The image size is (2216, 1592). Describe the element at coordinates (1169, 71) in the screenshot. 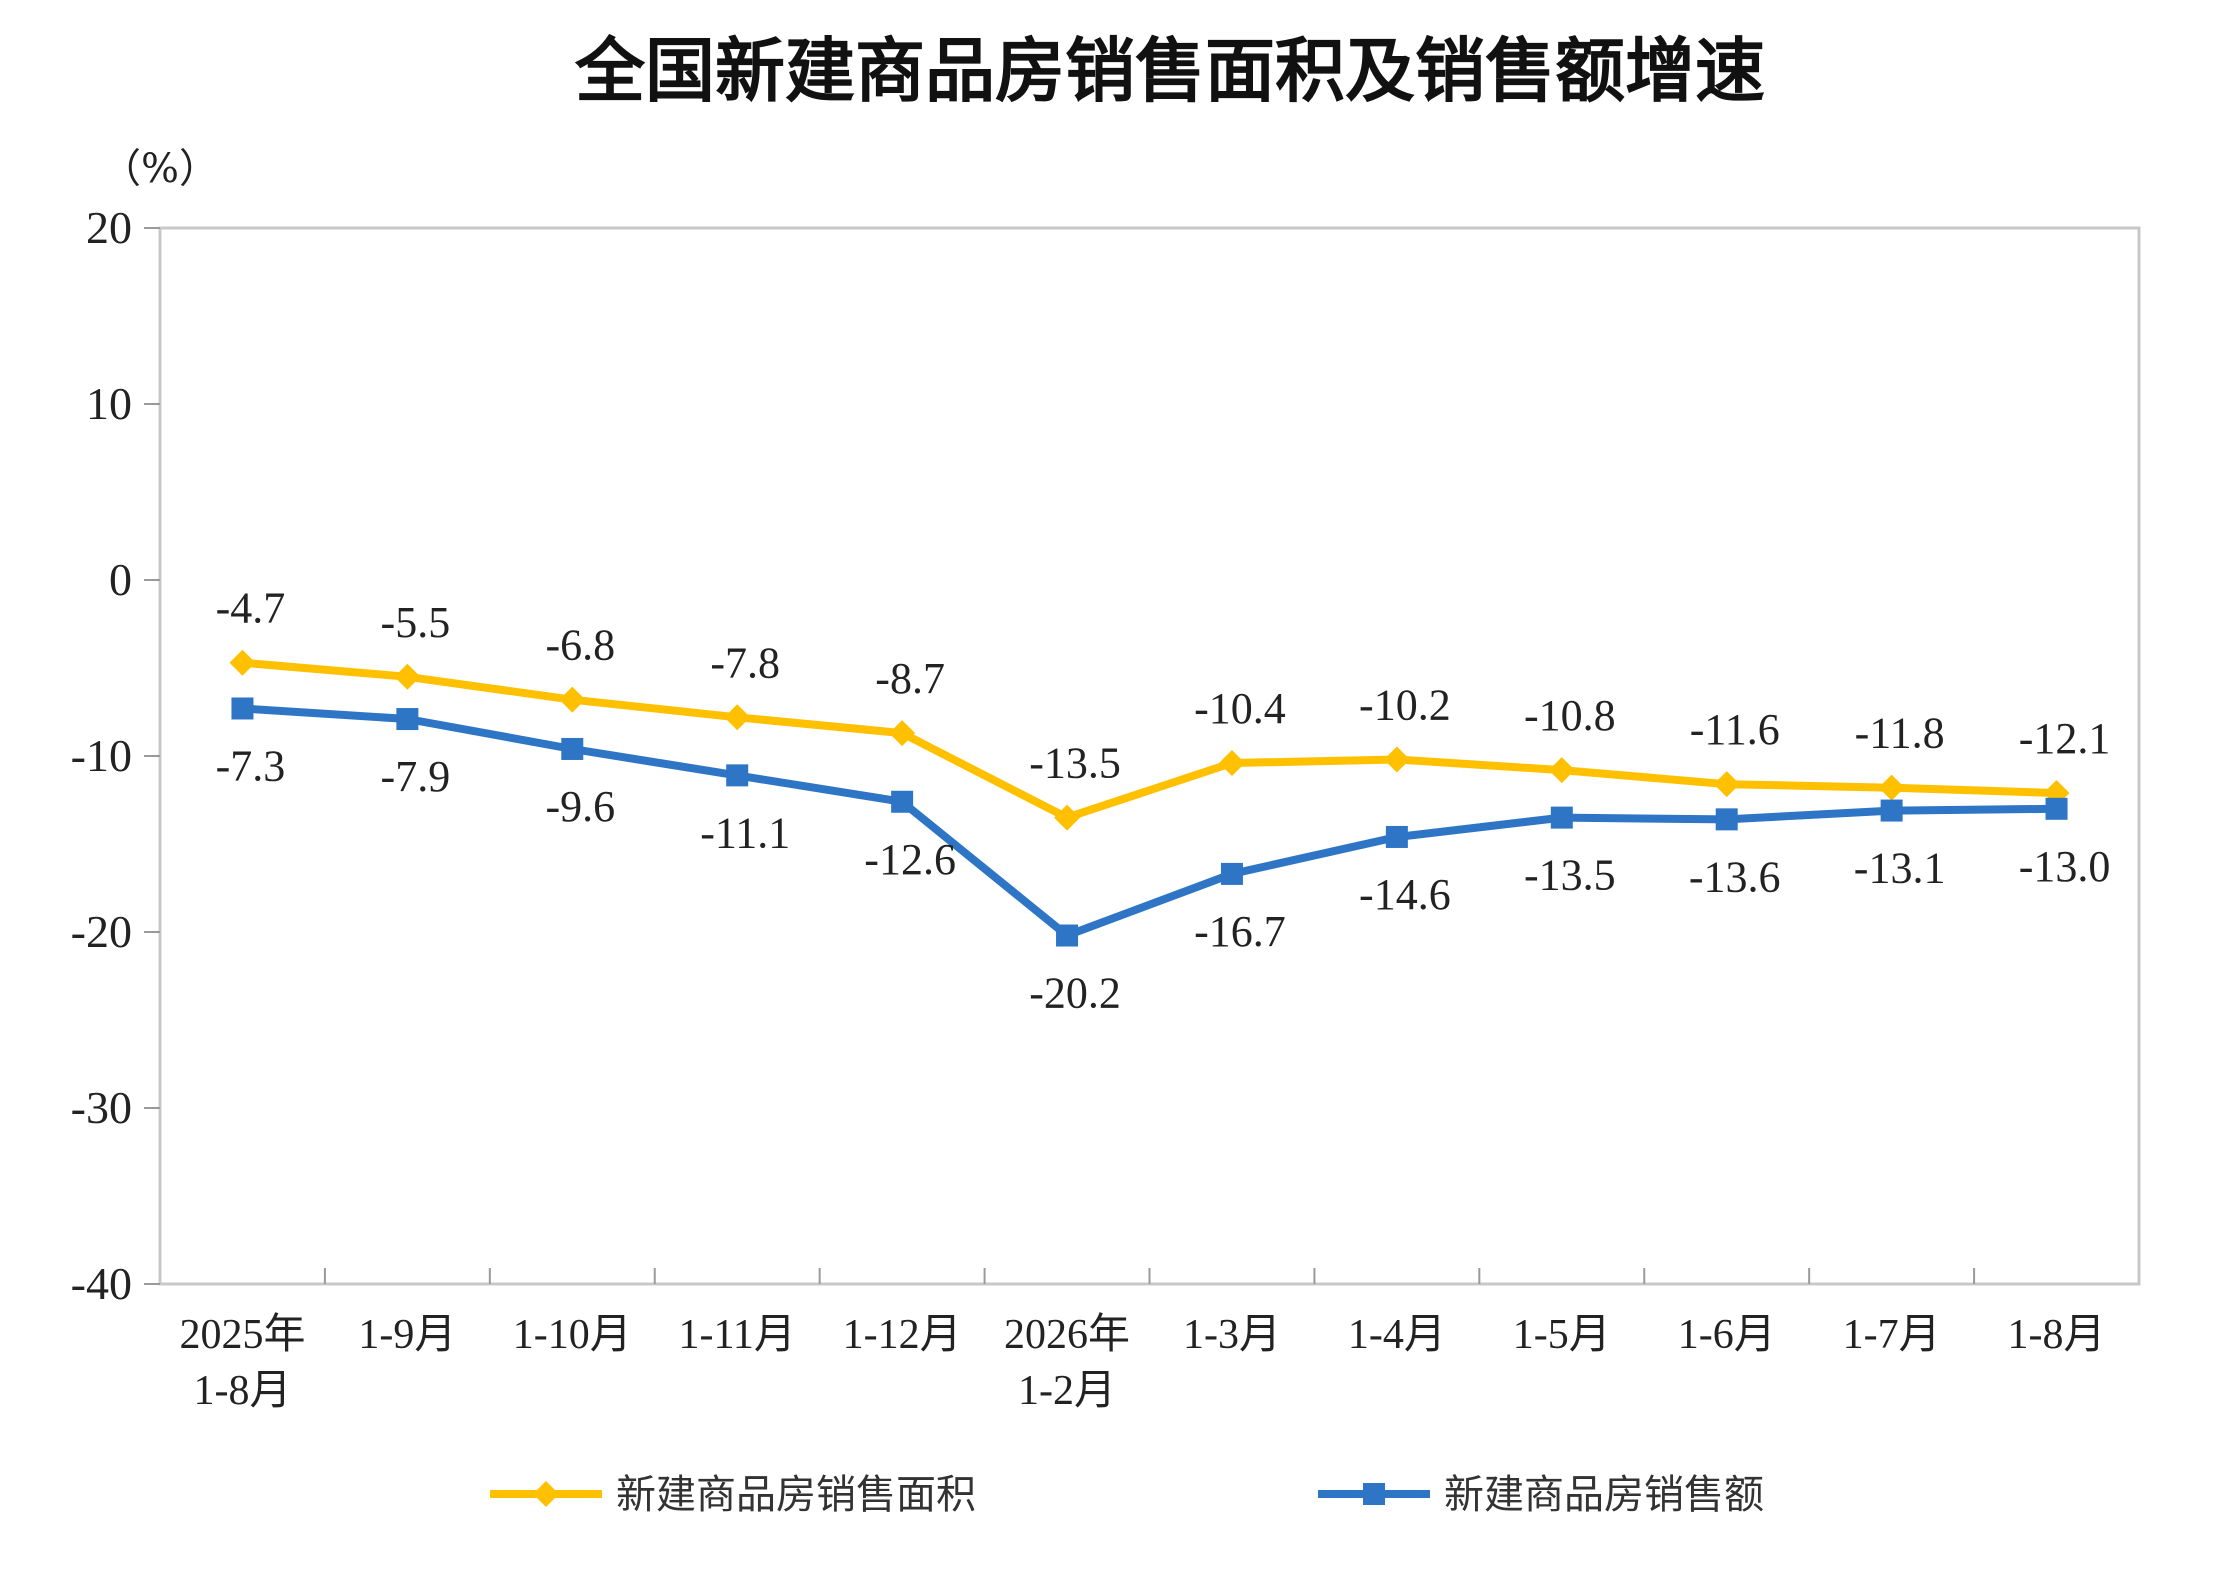

I see `chart-title: 全国新建商品房销售面积及销售额增速` at that location.